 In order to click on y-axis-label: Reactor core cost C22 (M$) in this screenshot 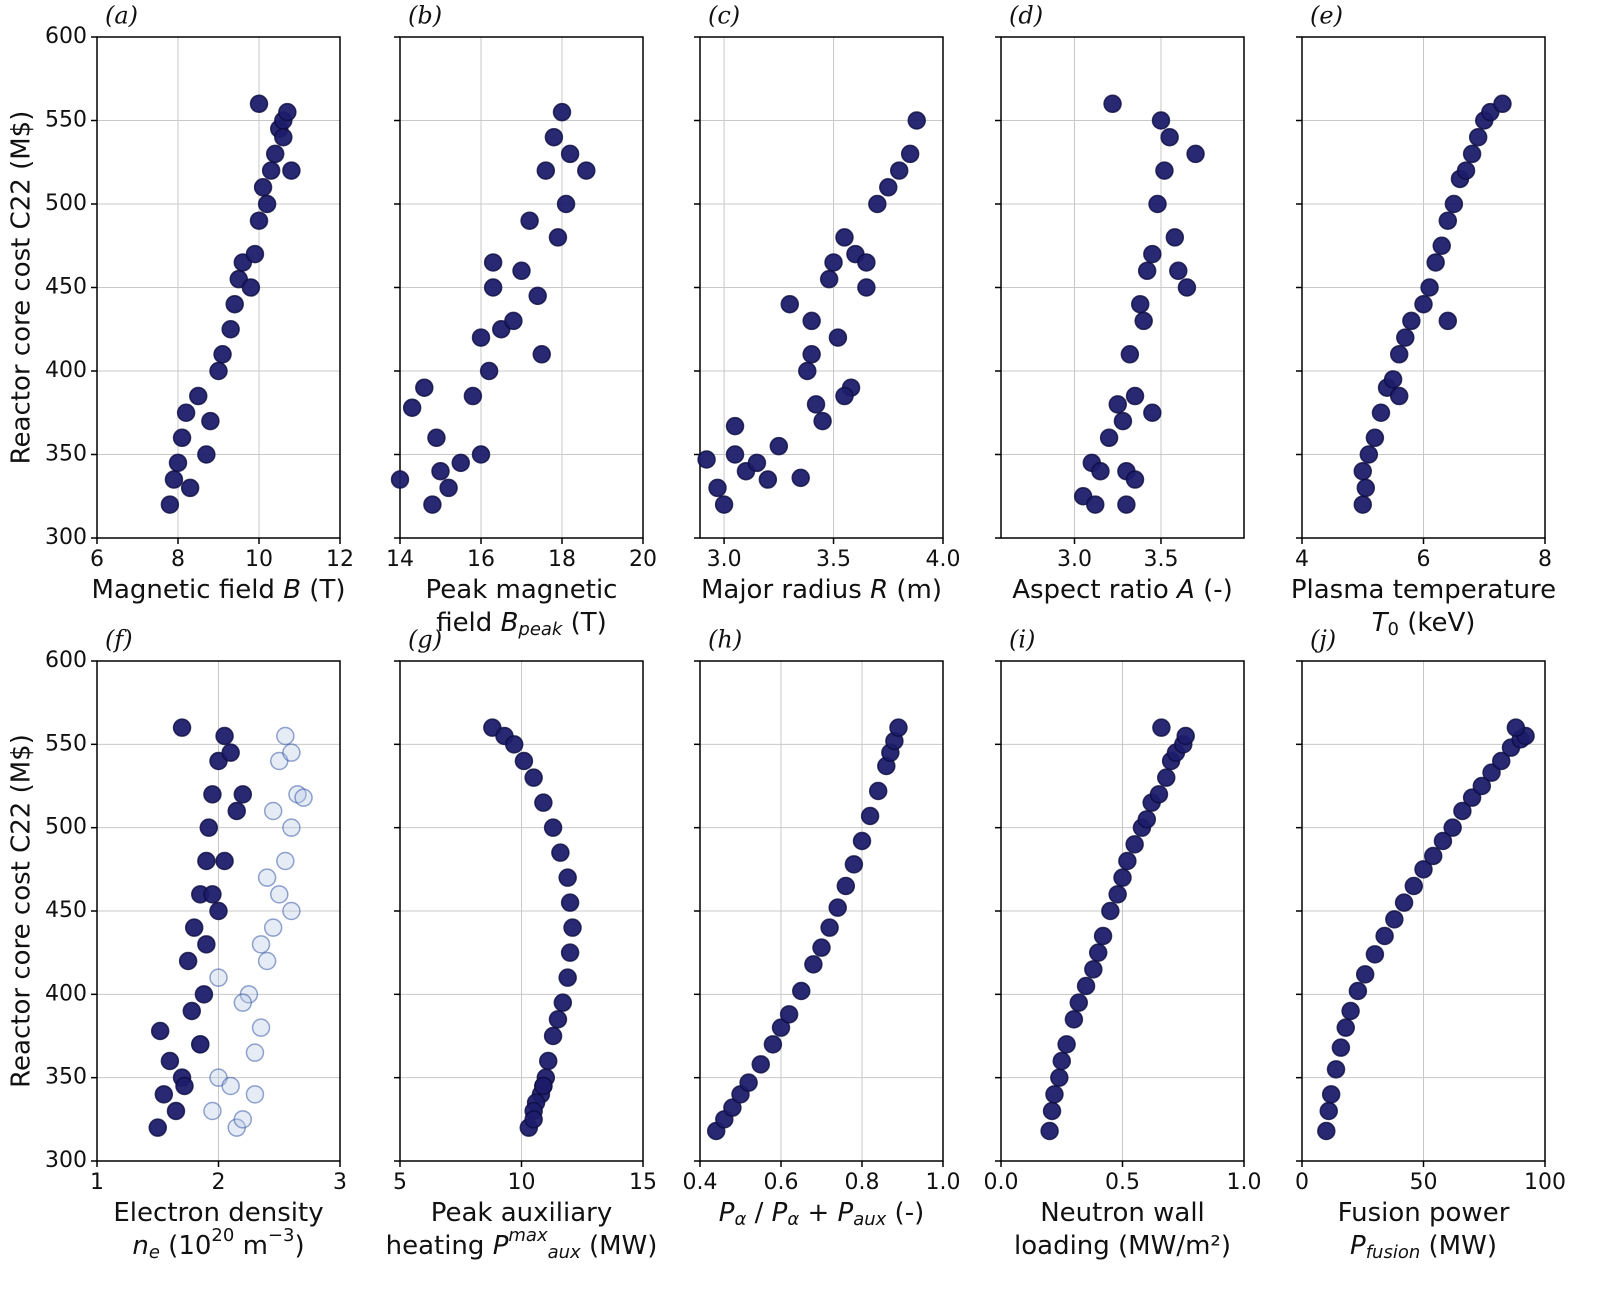, I will do `click(22, 288)`.